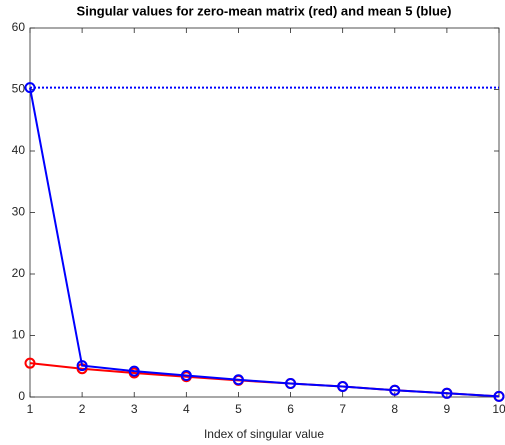 Image resolution: width=505 pixels, height=445 pixels. Describe the element at coordinates (21, 396) in the screenshot. I see `y-tick-label: 0` at that location.